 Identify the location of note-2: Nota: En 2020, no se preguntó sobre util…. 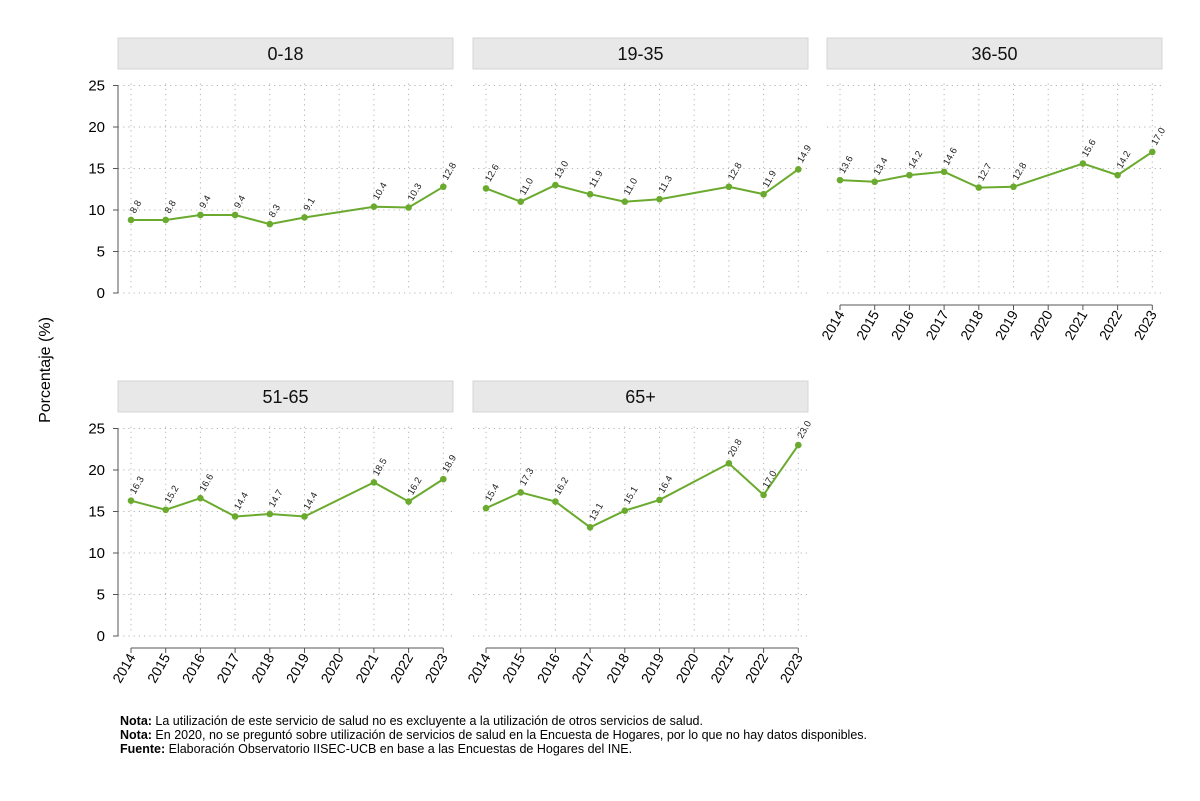
(493, 735).